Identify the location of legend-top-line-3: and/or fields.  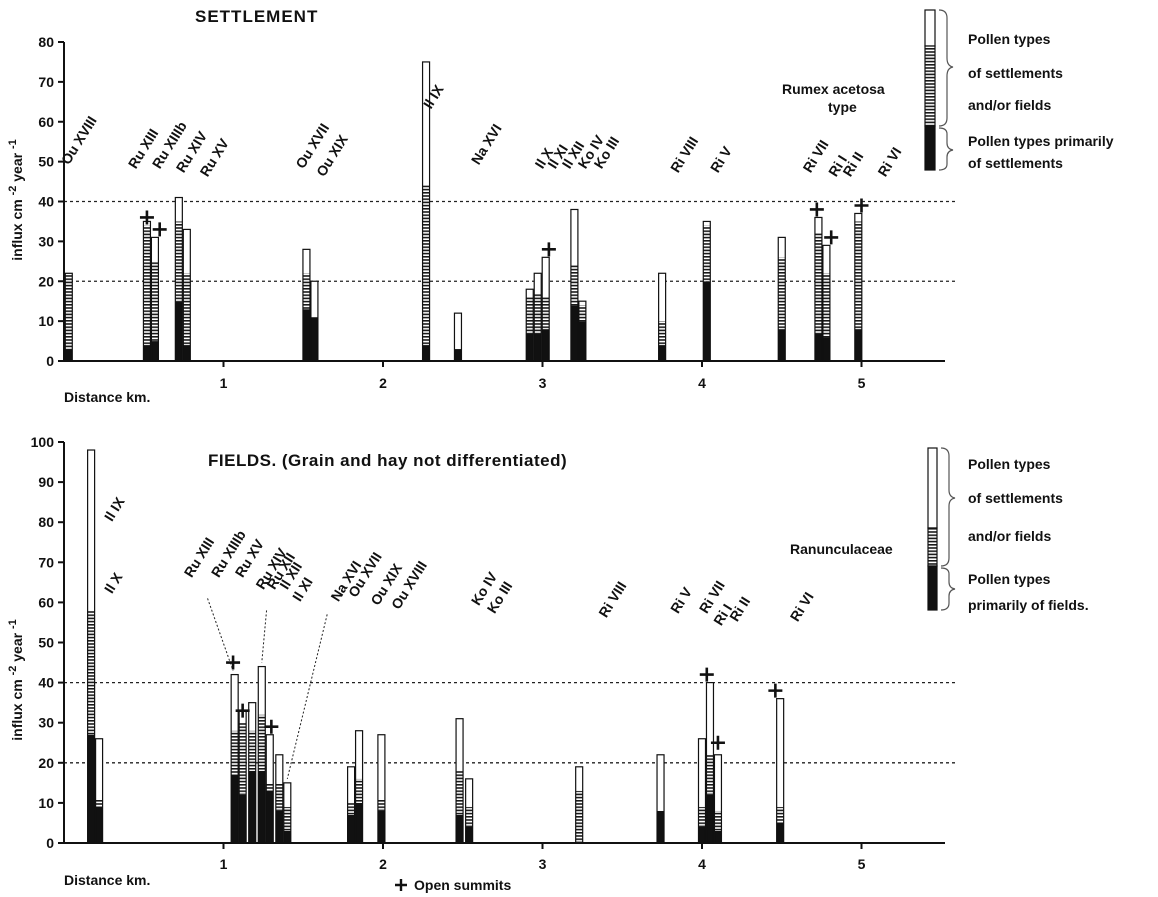
(1009, 105).